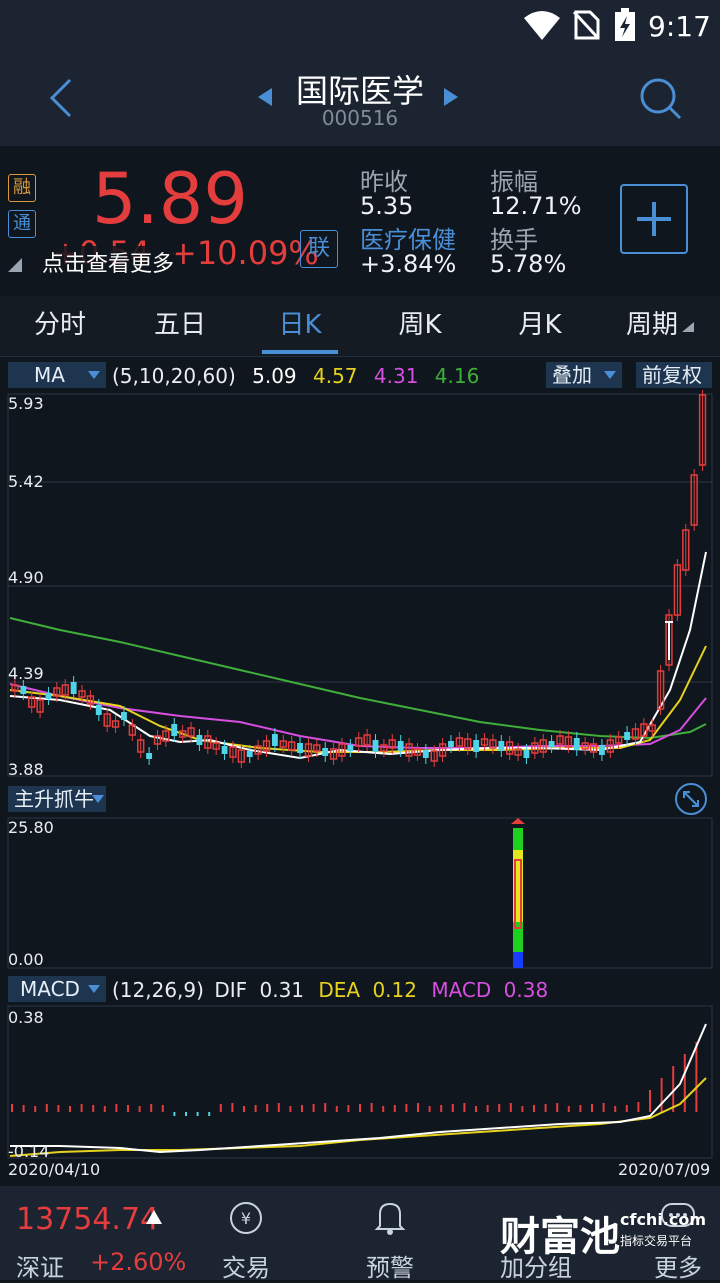 Image resolution: width=720 pixels, height=1283 pixels. Describe the element at coordinates (60, 98) in the screenshot. I see `back-icon` at that location.